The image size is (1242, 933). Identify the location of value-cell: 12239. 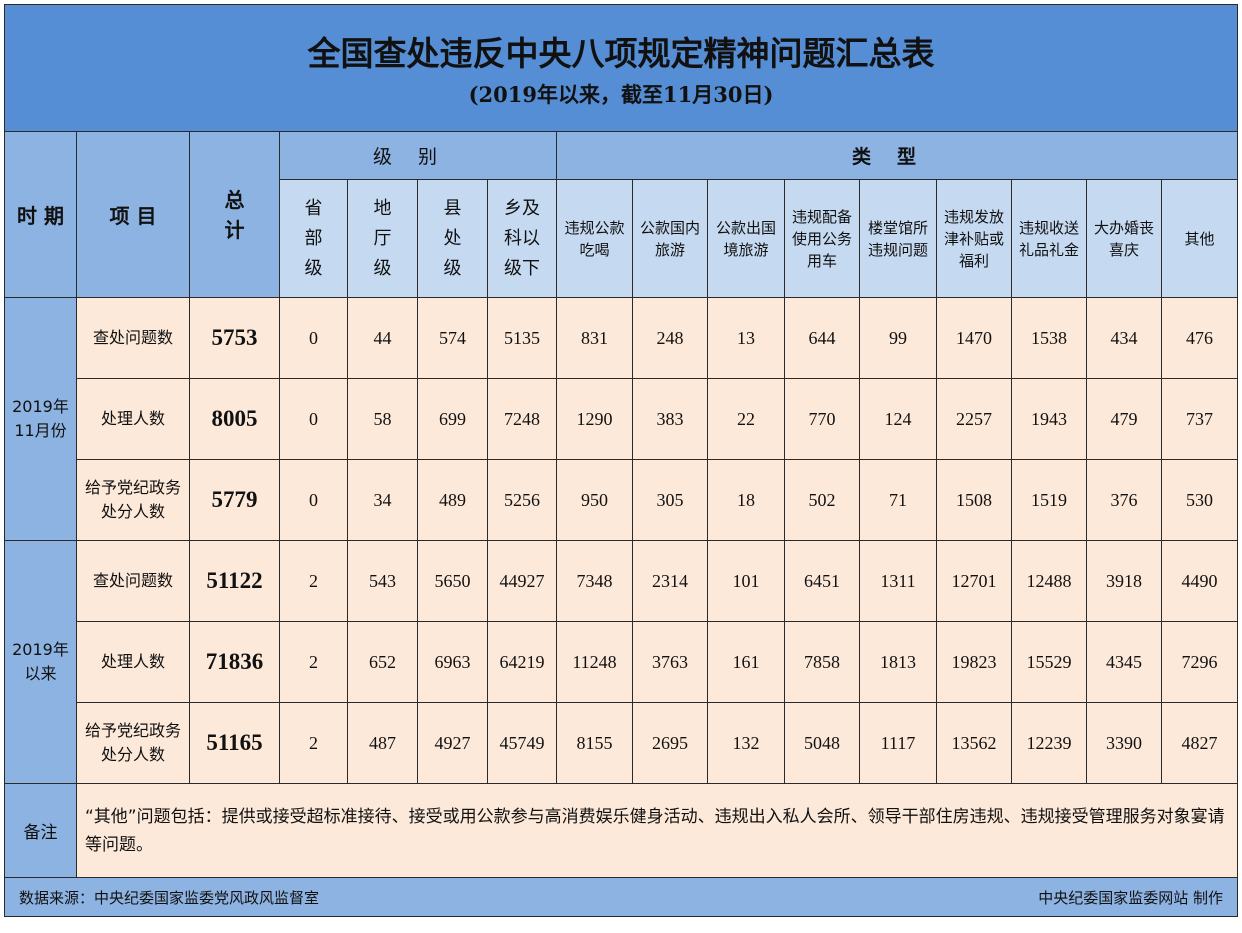
(1049, 743).